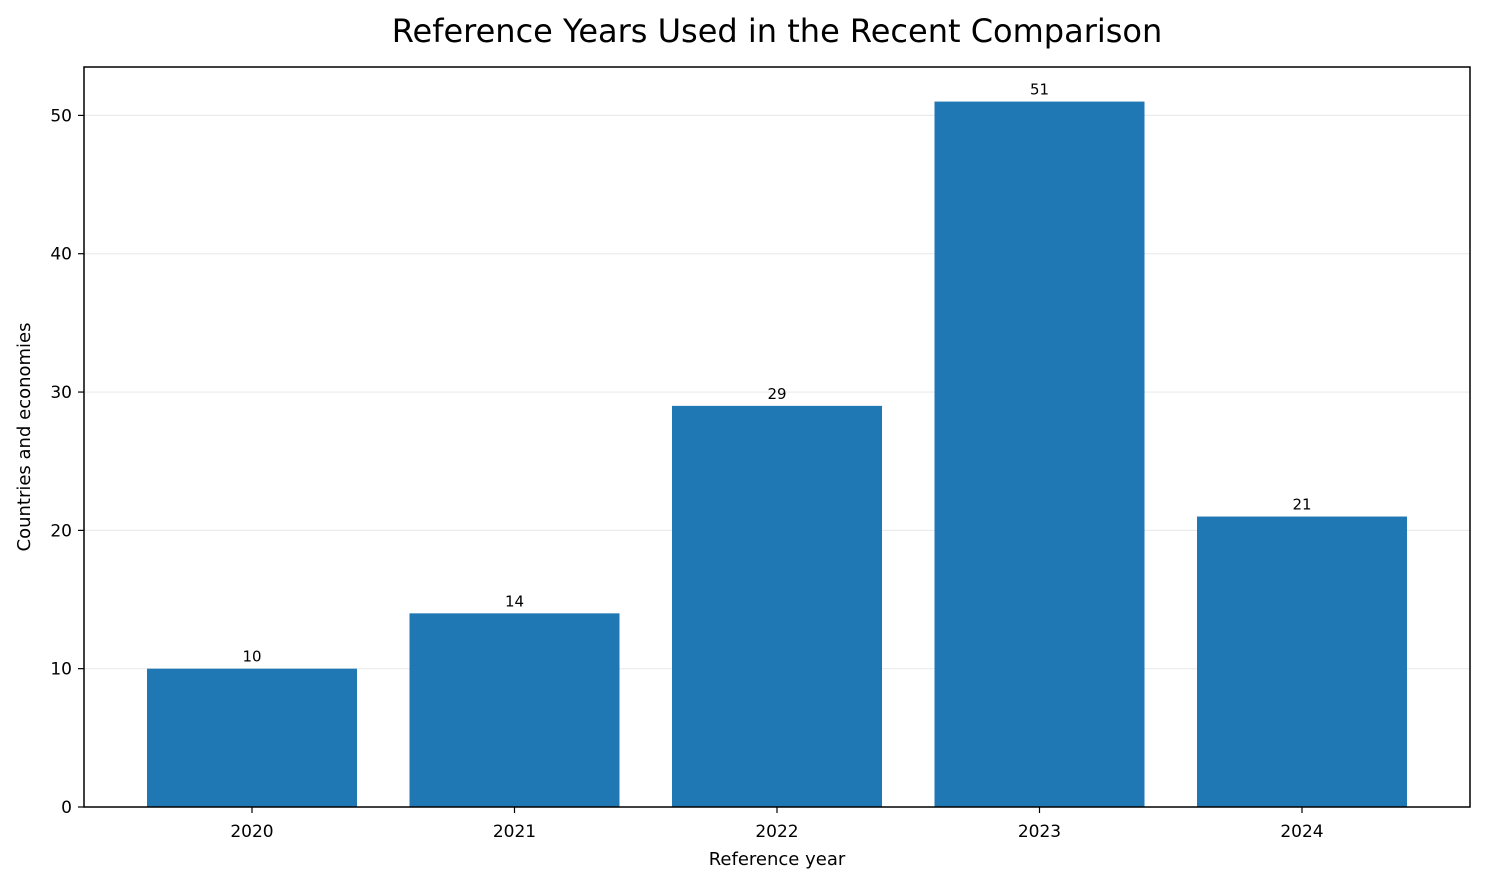 This screenshot has width=1485, height=885. What do you see at coordinates (61, 116) in the screenshot?
I see `y-tick-label-50: 50` at bounding box center [61, 116].